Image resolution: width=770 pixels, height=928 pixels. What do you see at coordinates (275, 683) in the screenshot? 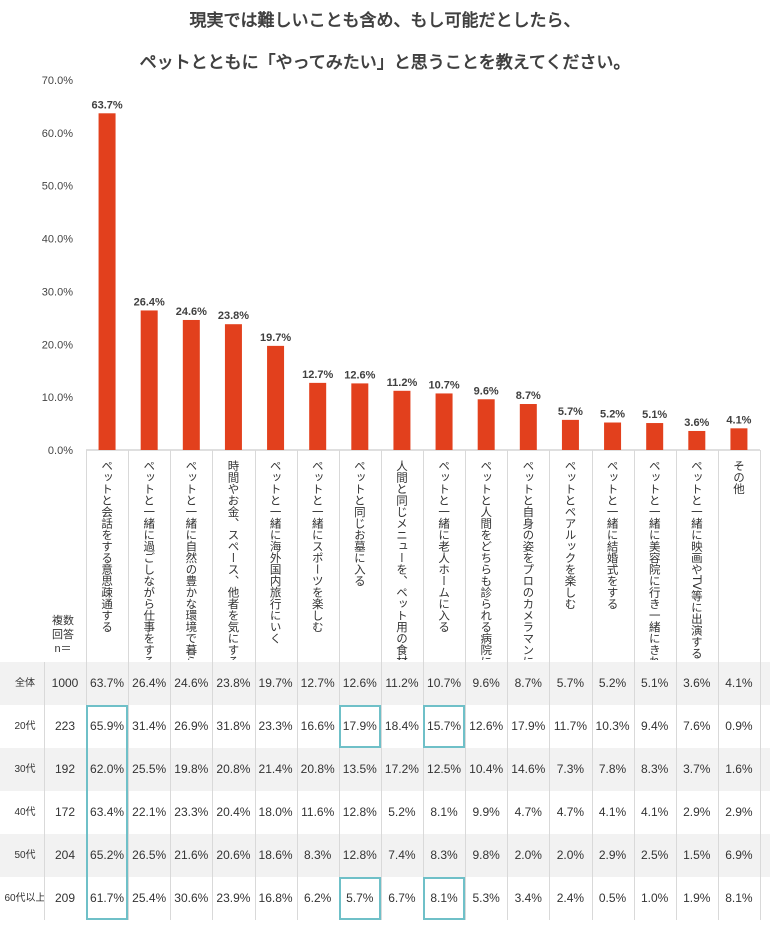
I see `table-cell: 19.7%` at bounding box center [275, 683].